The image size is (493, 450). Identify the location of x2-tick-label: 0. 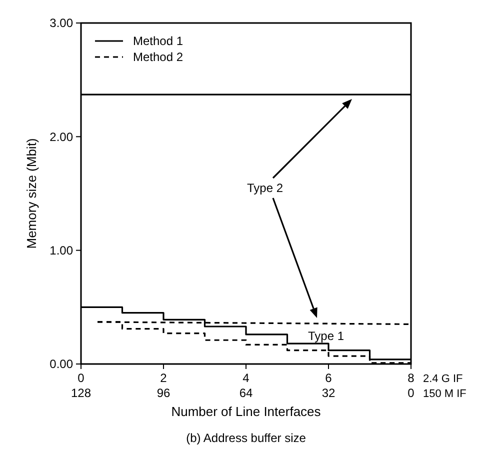
(411, 393).